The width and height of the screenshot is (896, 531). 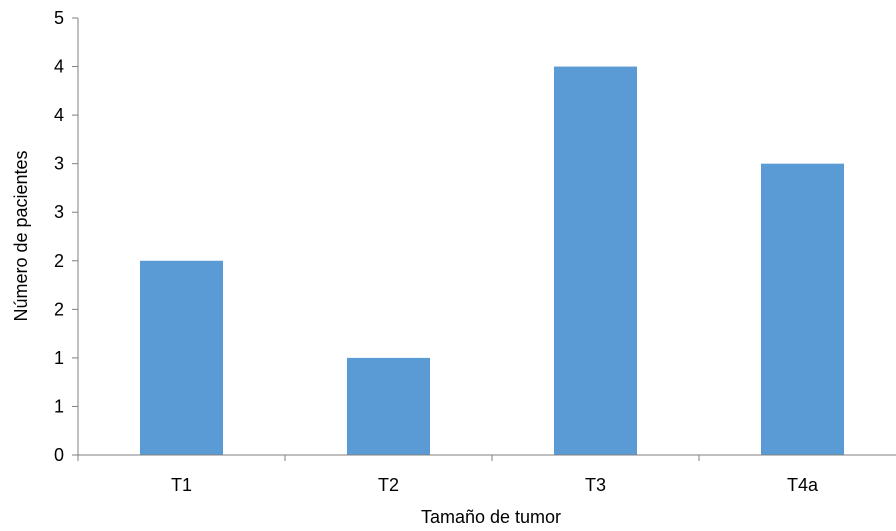 What do you see at coordinates (803, 485) in the screenshot?
I see `x-tick-label: T4a` at bounding box center [803, 485].